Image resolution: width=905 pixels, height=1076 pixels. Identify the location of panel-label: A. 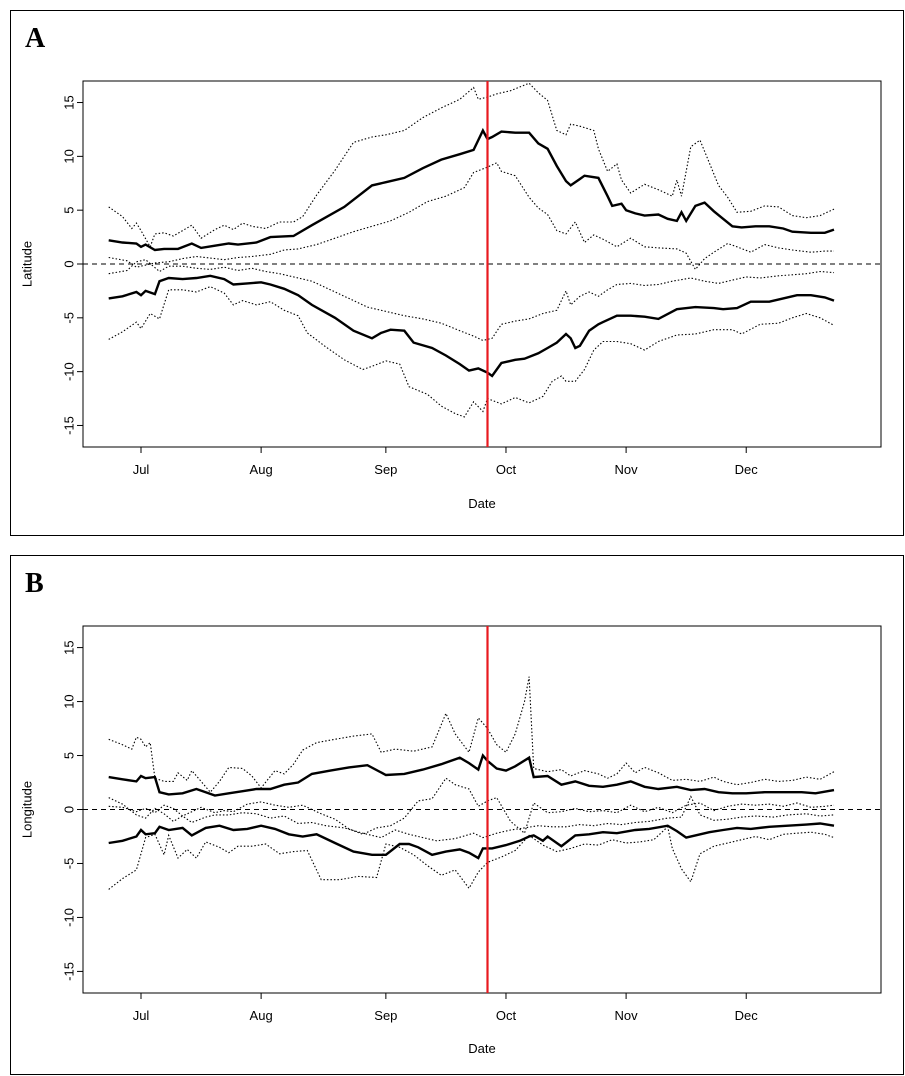
(35, 38).